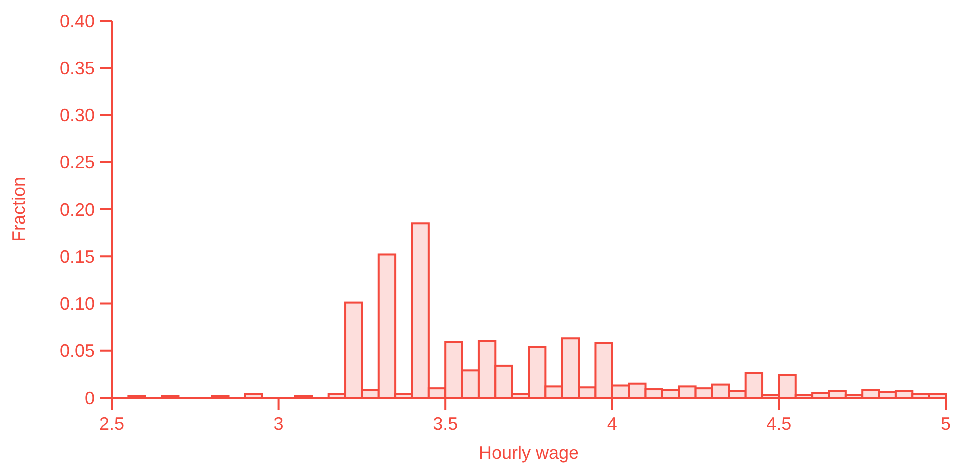 The width and height of the screenshot is (953, 465). I want to click on y-tick-label: 0.25, so click(77, 162).